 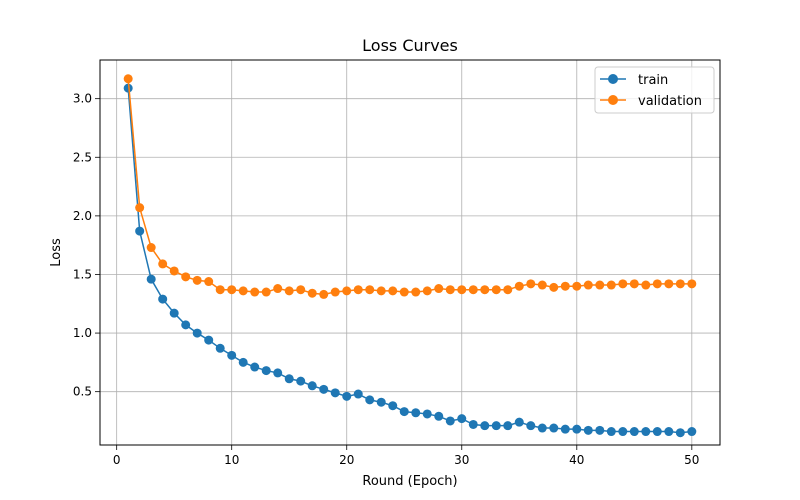 I want to click on y-tick-label: 1.5, so click(x=82, y=274).